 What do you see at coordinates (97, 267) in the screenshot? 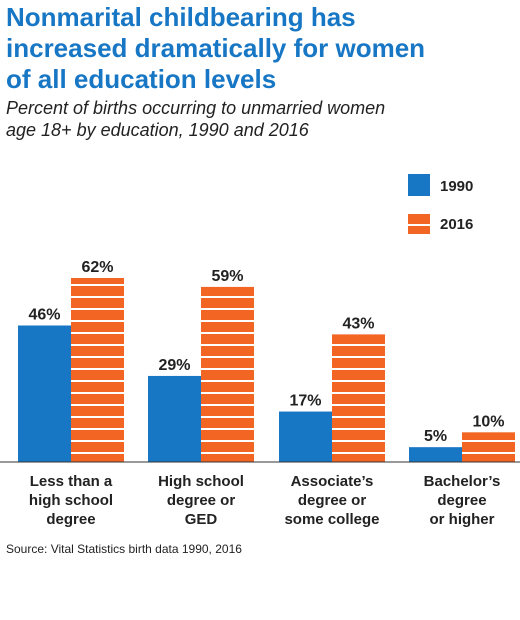
I see `value-label-2016-1: 62%` at bounding box center [97, 267].